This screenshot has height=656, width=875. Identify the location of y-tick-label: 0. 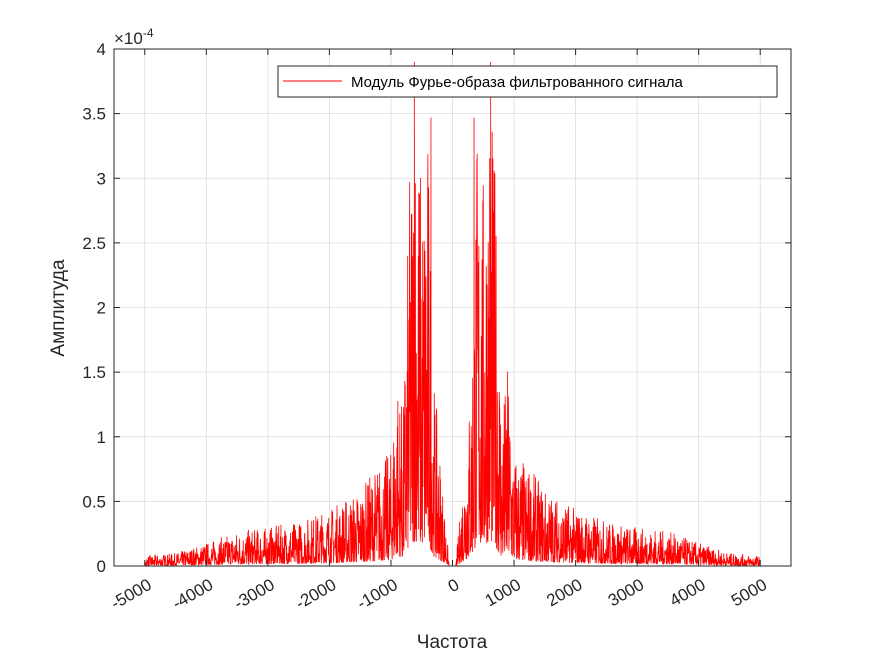
(101, 566).